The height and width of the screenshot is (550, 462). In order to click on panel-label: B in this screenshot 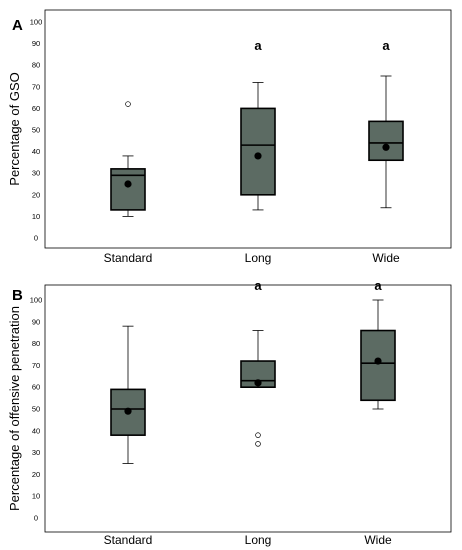, I will do `click(17, 295)`.